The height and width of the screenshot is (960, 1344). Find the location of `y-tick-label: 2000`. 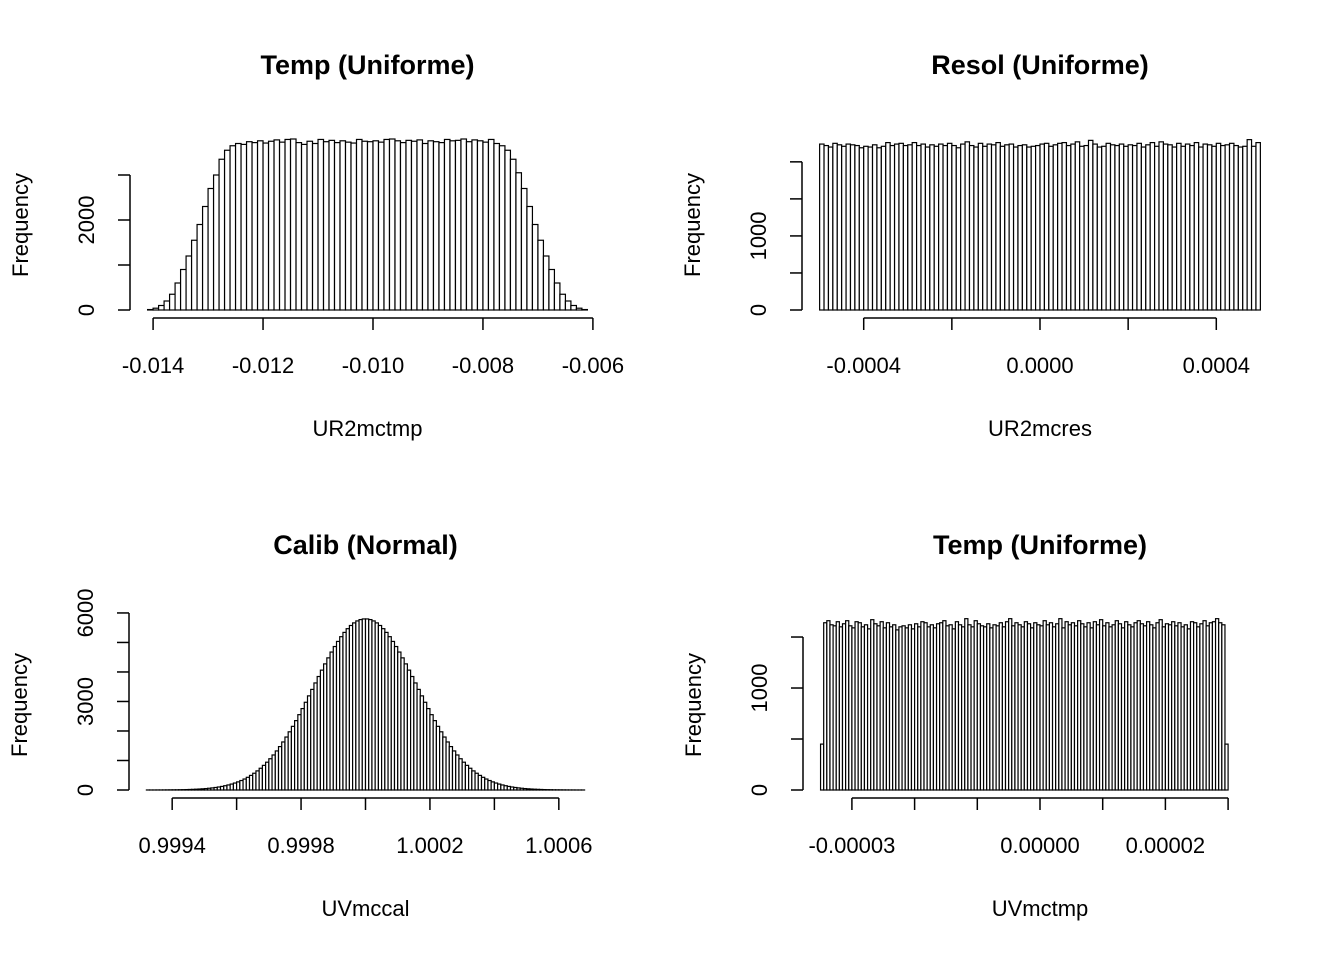

y-tick-label: 2000 is located at coordinates (86, 220).